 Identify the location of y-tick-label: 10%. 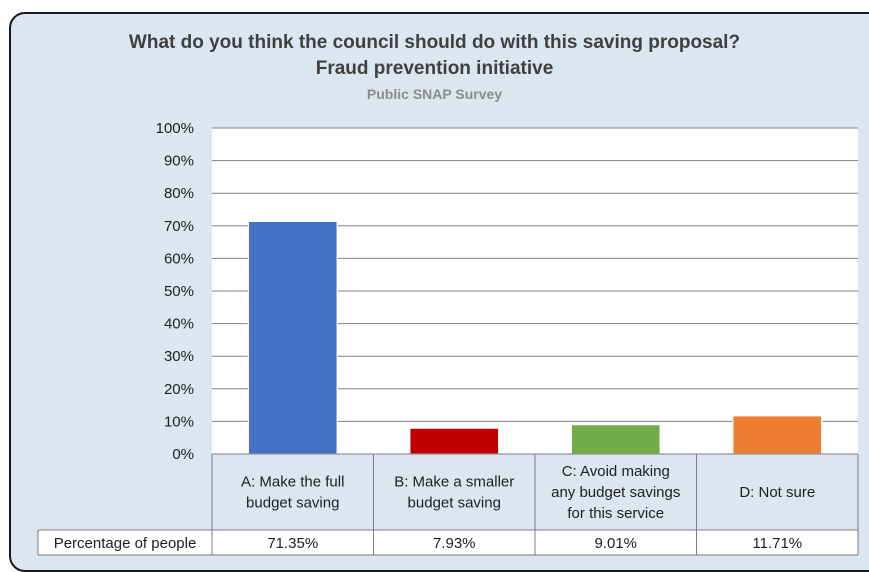
(179, 421).